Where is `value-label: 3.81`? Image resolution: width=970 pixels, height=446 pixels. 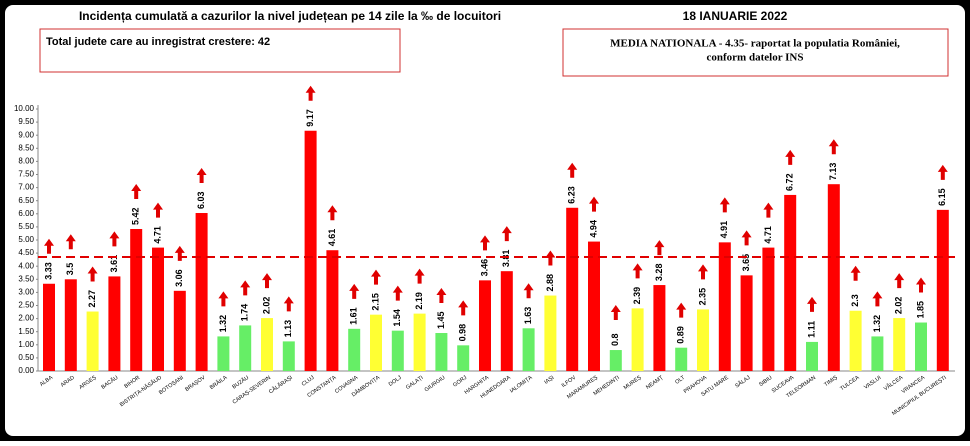
value-label: 3.81 is located at coordinates (506, 259).